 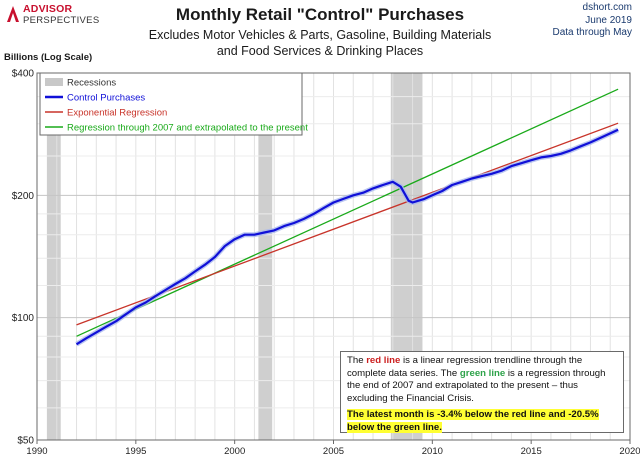 I want to click on logo-mark-icon, so click(x=13, y=14).